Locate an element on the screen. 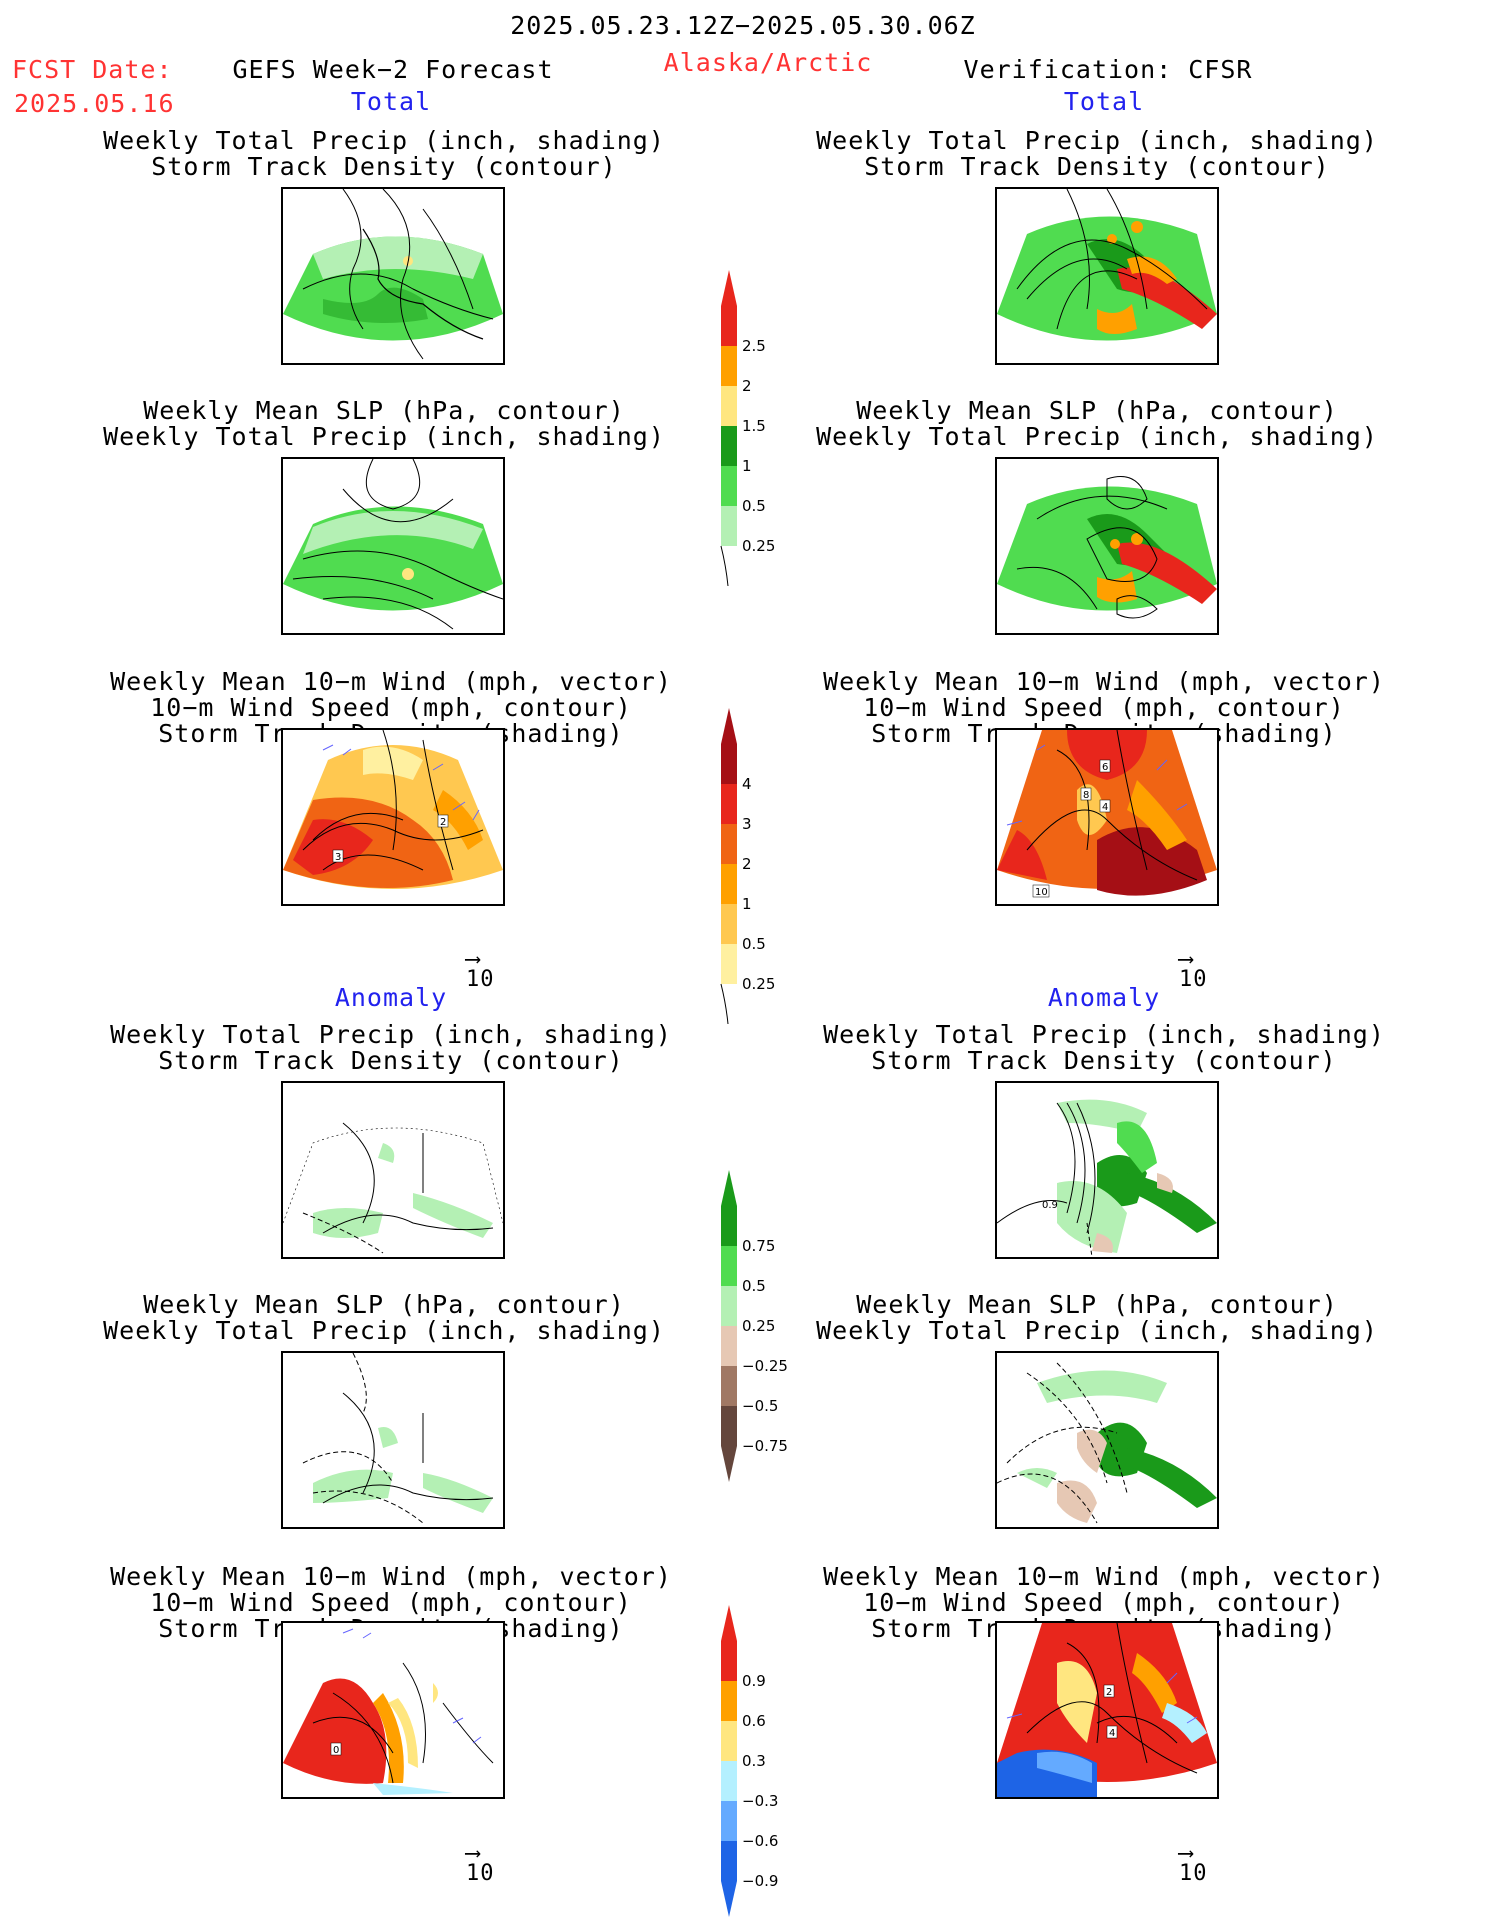 This screenshot has height=1925, width=1487. map-precip-storm-anom-left is located at coordinates (393, 1170).